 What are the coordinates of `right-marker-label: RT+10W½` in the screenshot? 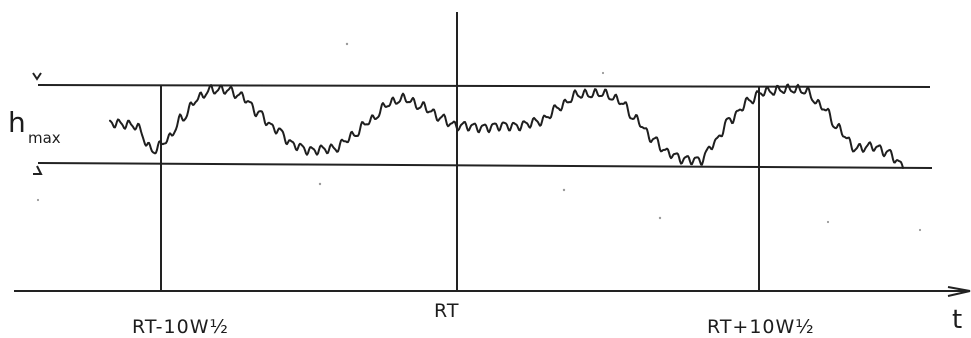 It's located at (761, 327).